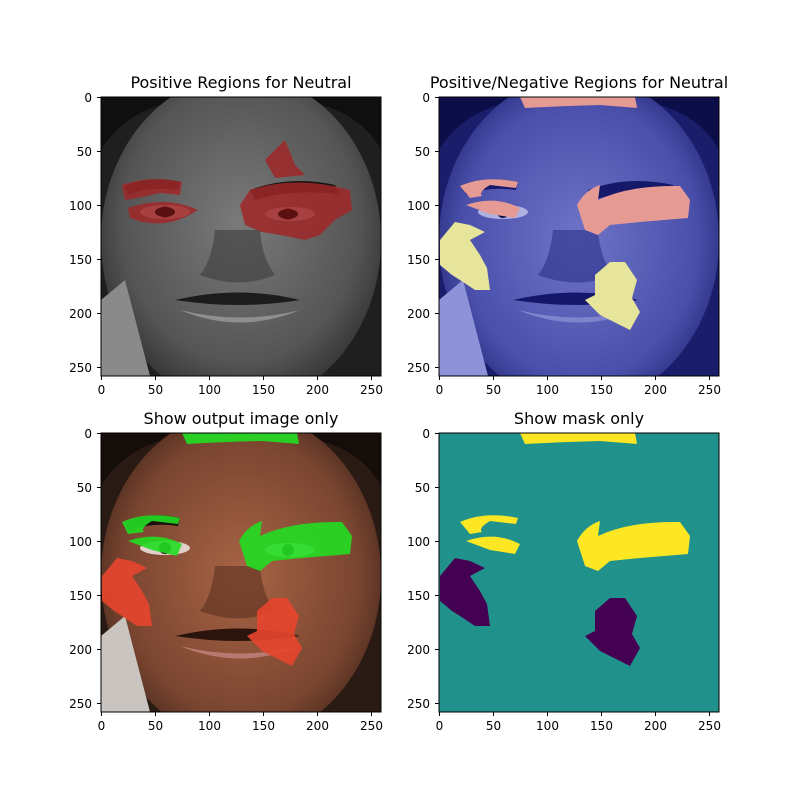 This screenshot has width=800, height=800. I want to click on mask-negative-region, so click(540, 612).